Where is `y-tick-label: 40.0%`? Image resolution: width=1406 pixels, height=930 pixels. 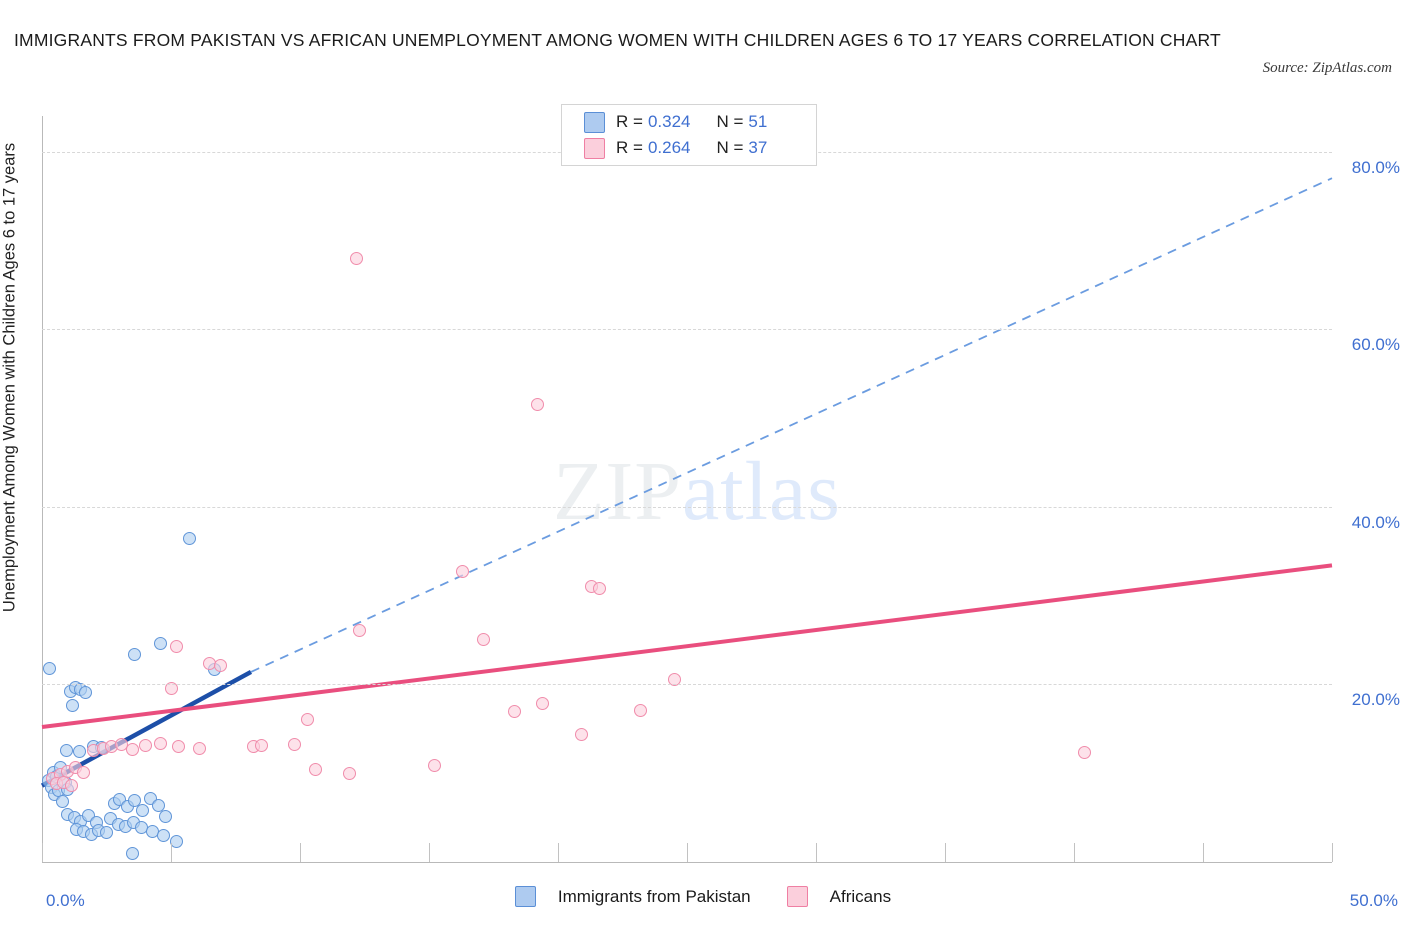 y-tick-label: 40.0% is located at coordinates (1375, 522).